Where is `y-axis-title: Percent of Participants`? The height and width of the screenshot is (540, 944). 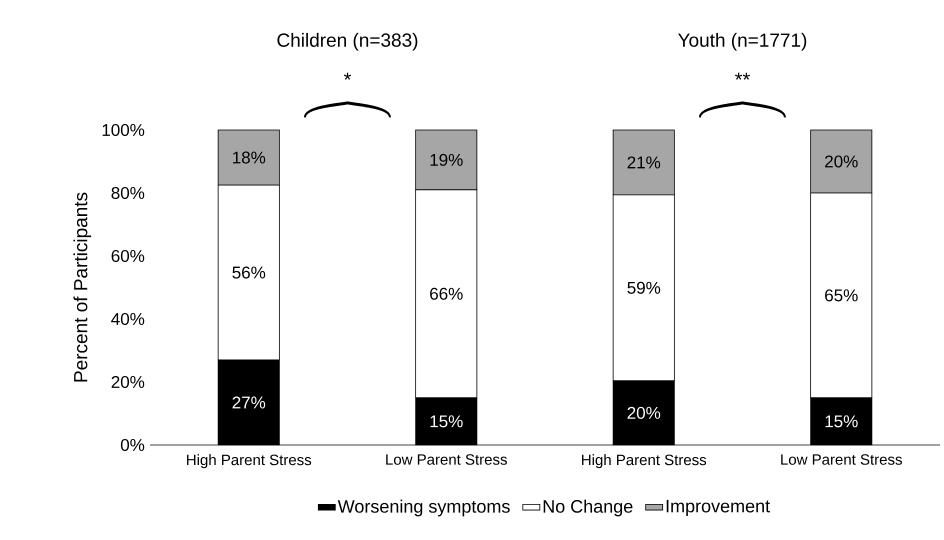
y-axis-title: Percent of Participants is located at coordinates (82, 287).